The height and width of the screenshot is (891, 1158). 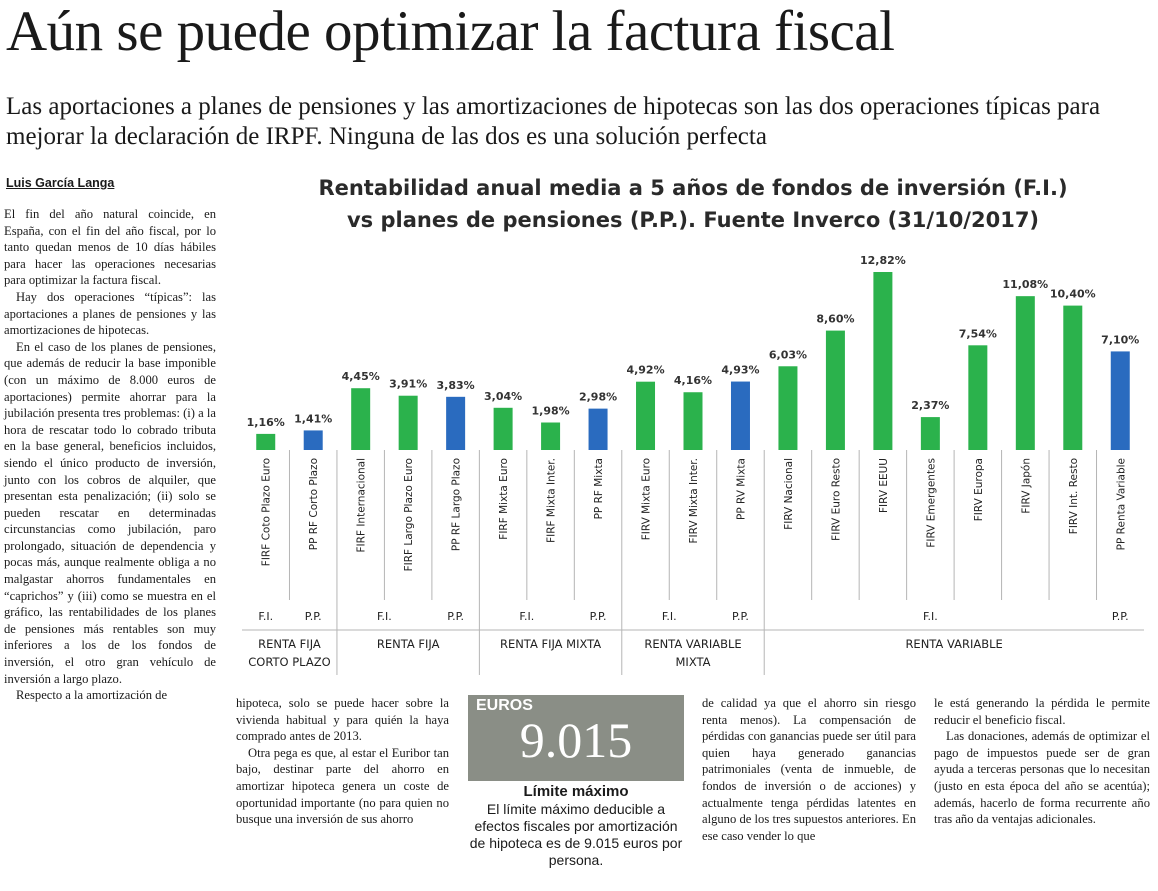 I want to click on category-label: FIRV Emergentes, so click(x=931, y=503).